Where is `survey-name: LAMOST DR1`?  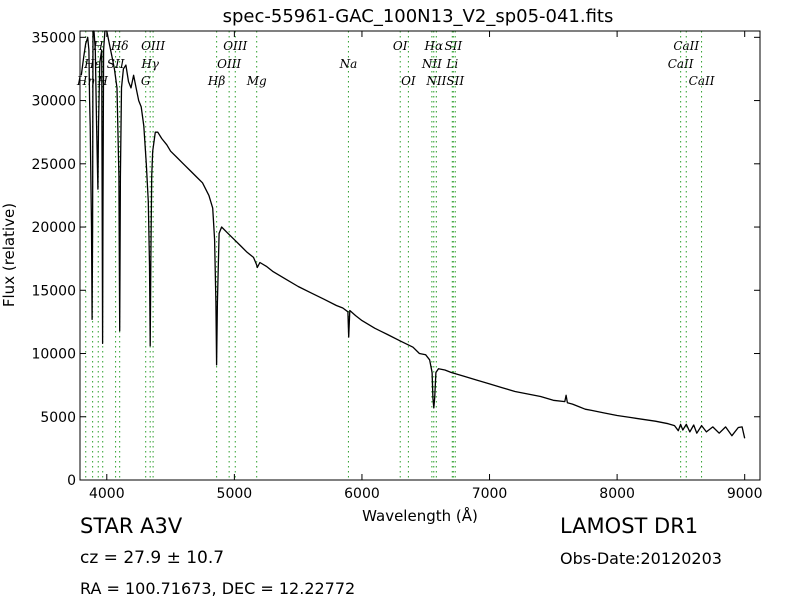 survey-name: LAMOST DR1 is located at coordinates (629, 526).